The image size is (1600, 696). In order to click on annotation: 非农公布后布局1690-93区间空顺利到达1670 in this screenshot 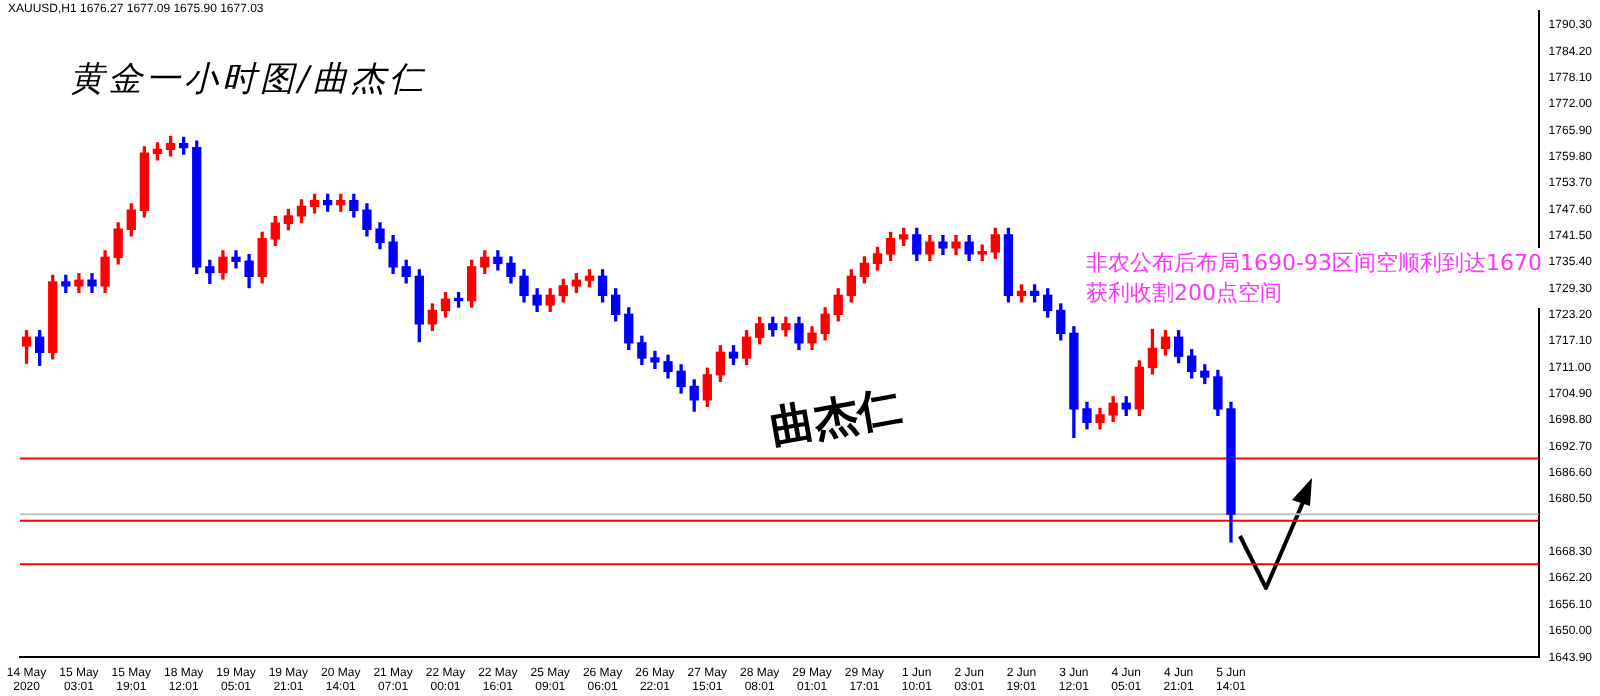, I will do `click(1314, 263)`.